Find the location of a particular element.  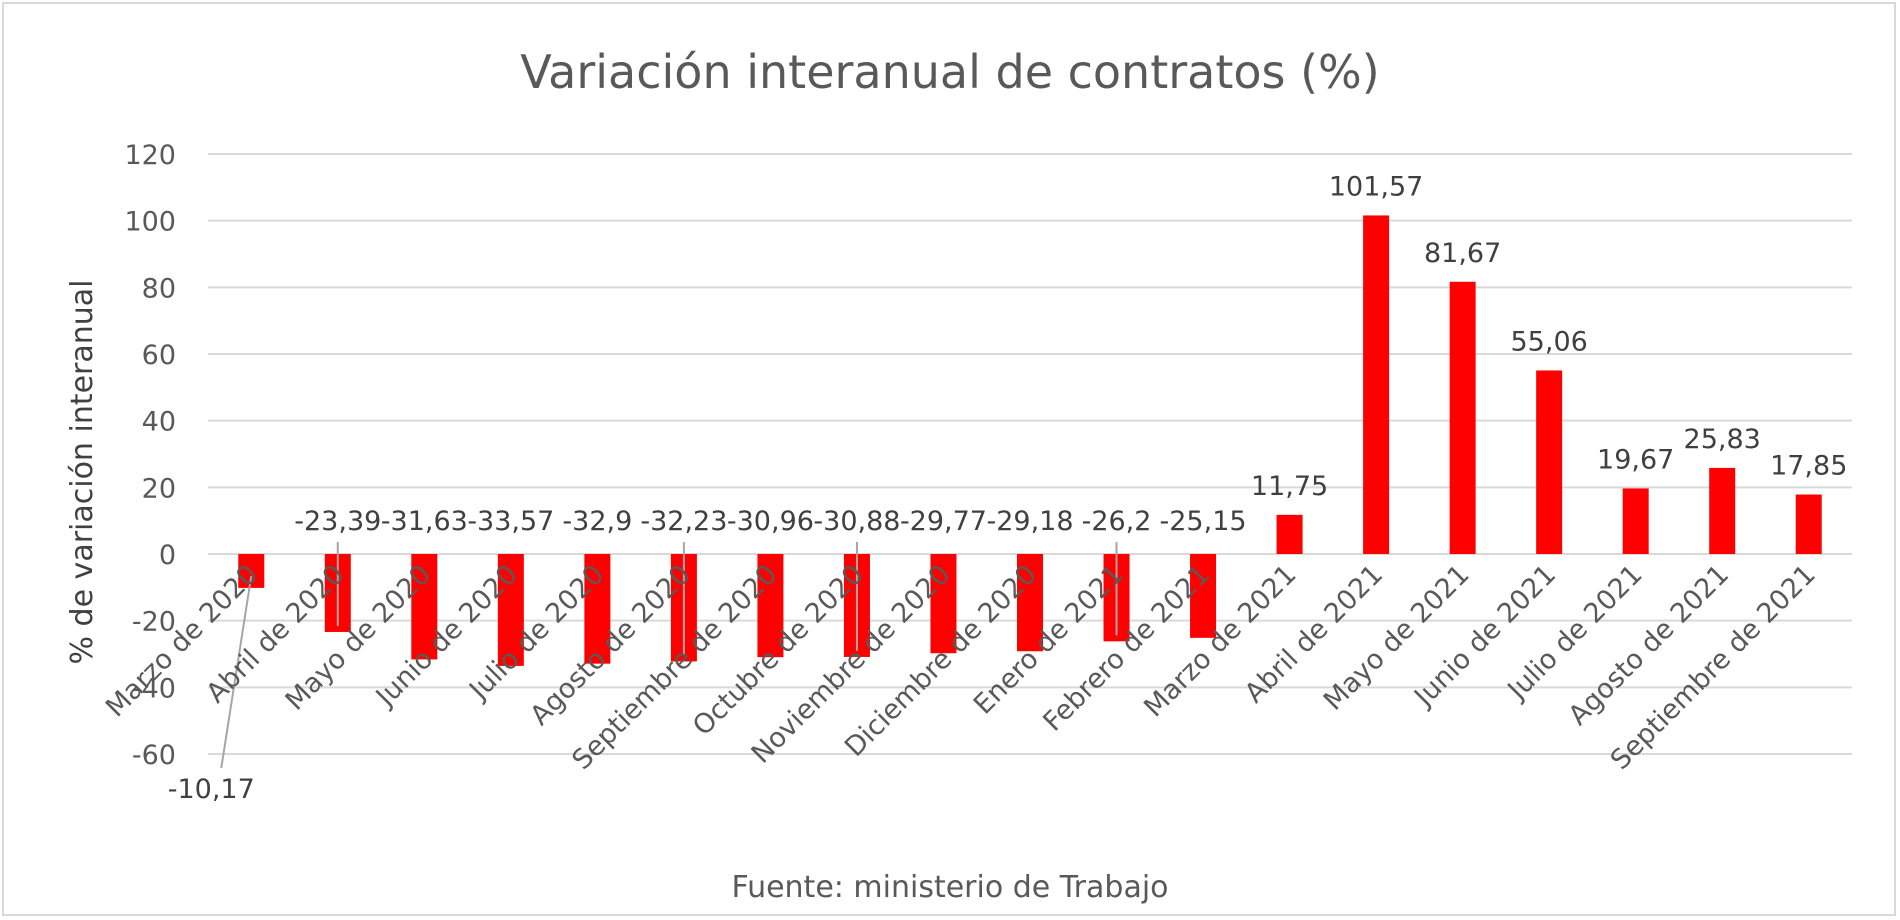

data-label: -30,96 is located at coordinates (770, 521).